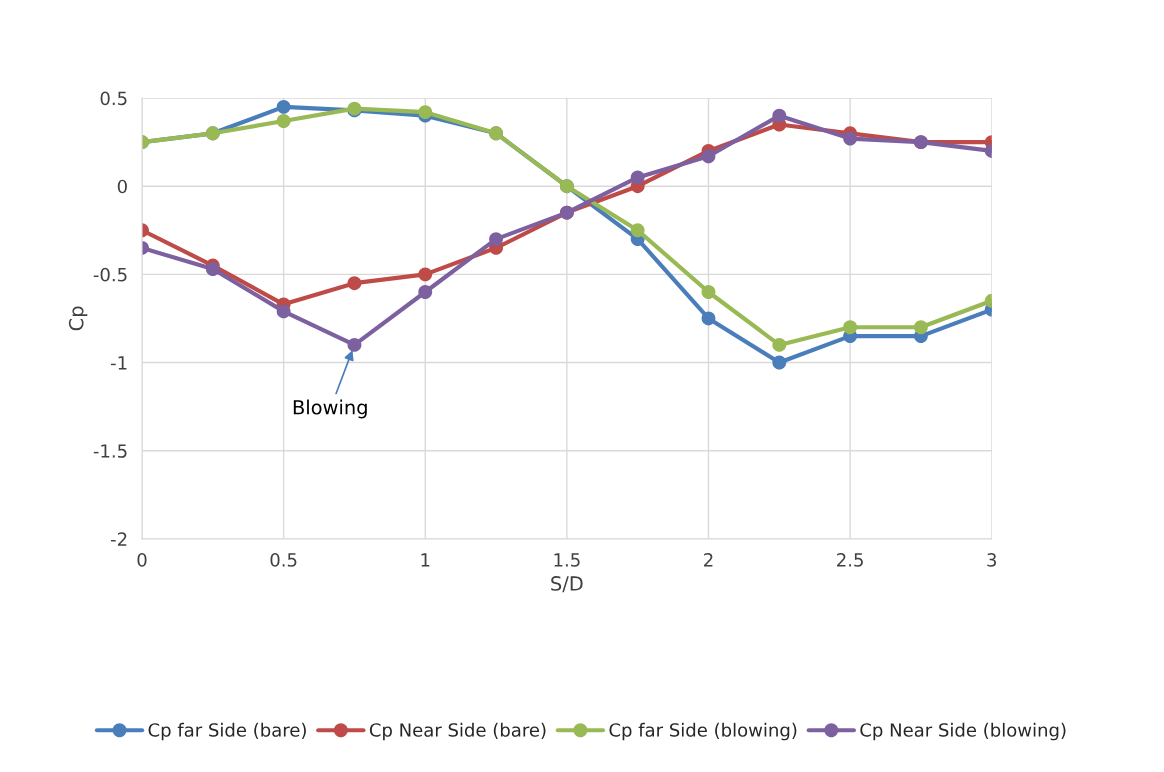 The width and height of the screenshot is (1164, 772). Describe the element at coordinates (122, 186) in the screenshot. I see `y-tick-label: 0` at that location.